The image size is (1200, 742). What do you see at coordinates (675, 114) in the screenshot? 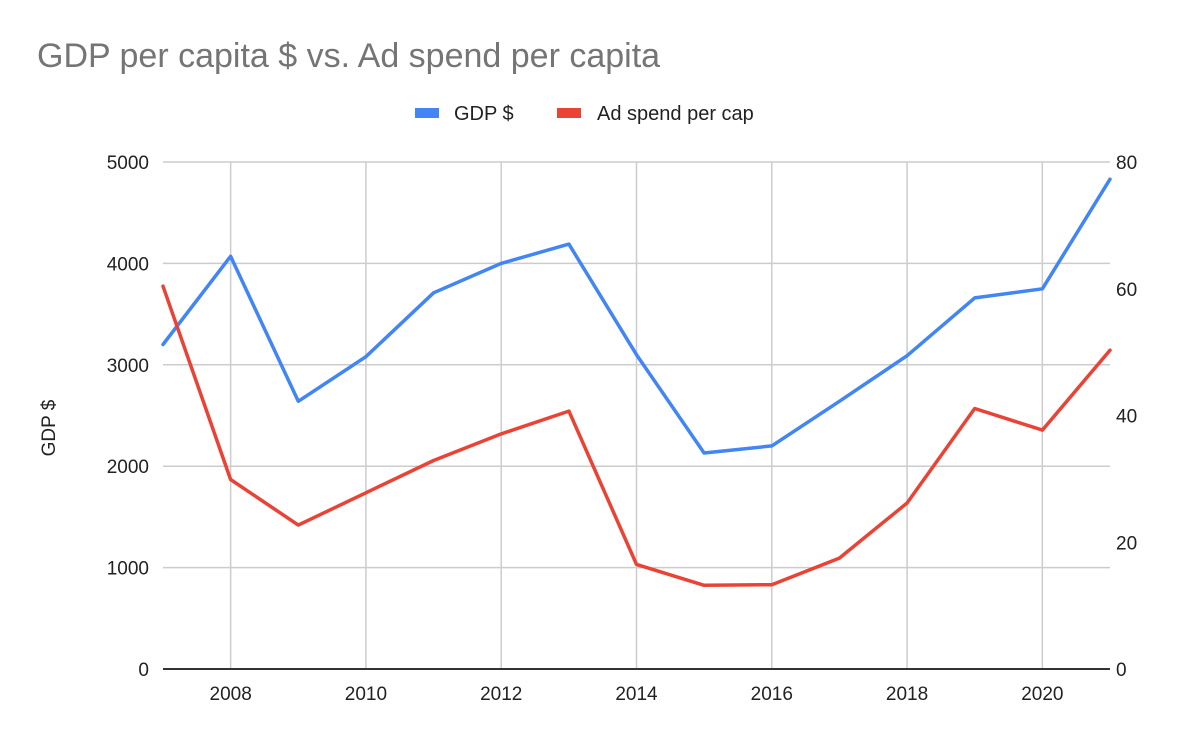
I see `legend-label-ad-spend: Ad spend per cap` at bounding box center [675, 114].